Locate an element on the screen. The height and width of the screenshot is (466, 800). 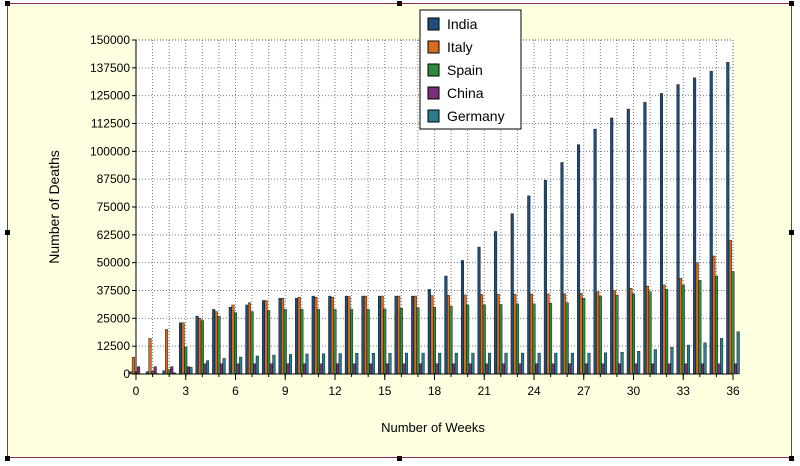
y-tick-label: 125000 is located at coordinates (110, 96).